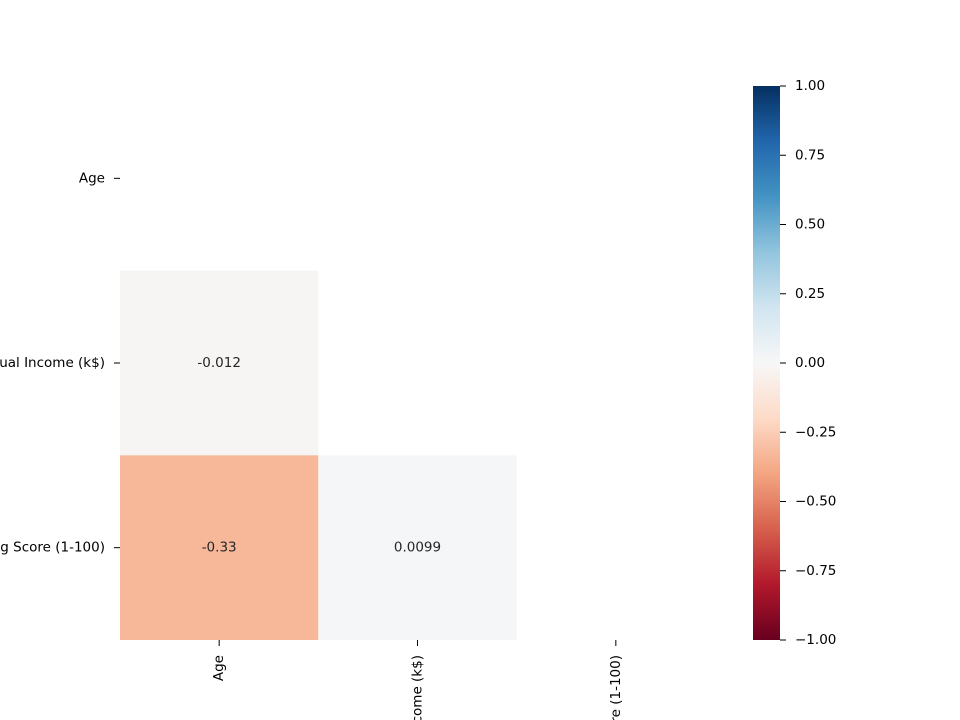  I want to click on colorbar-tick-label: 0.00, so click(810, 363).